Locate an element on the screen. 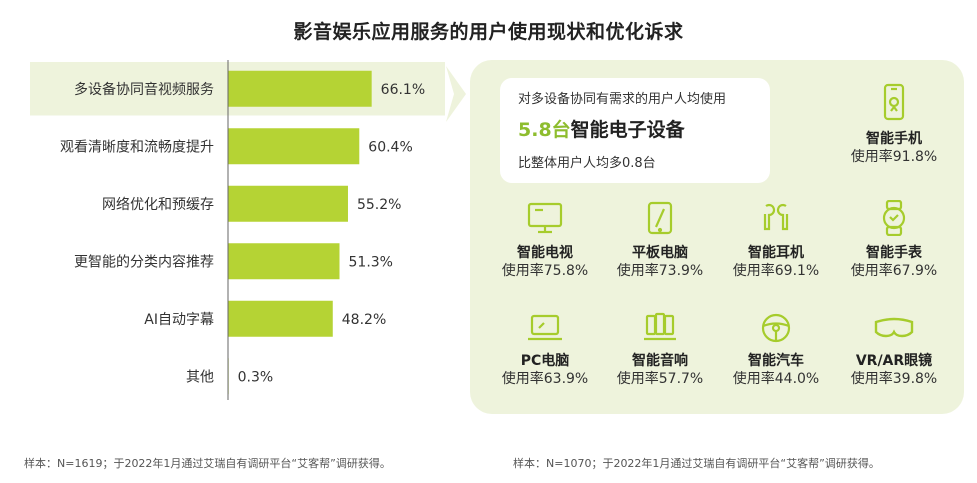  device-rate: 使用率69.1% is located at coordinates (776, 271).